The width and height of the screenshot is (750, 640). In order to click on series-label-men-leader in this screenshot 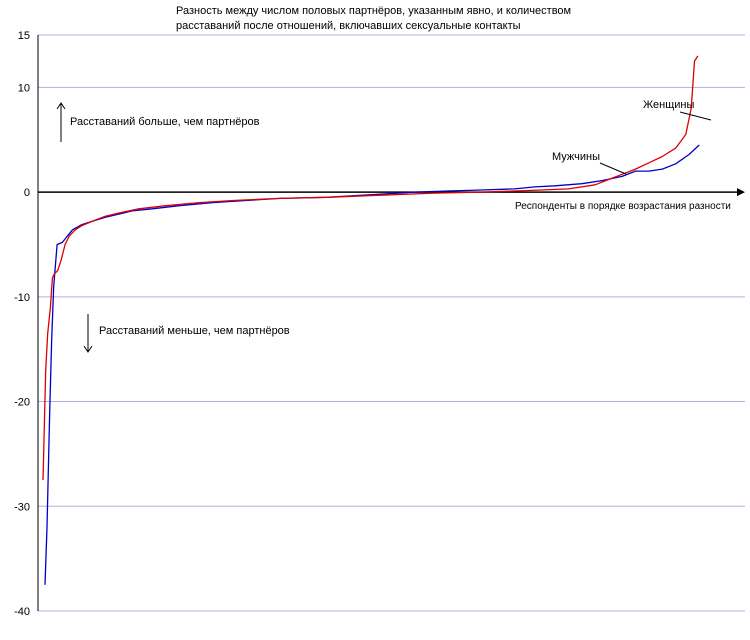, I will do `click(613, 168)`.